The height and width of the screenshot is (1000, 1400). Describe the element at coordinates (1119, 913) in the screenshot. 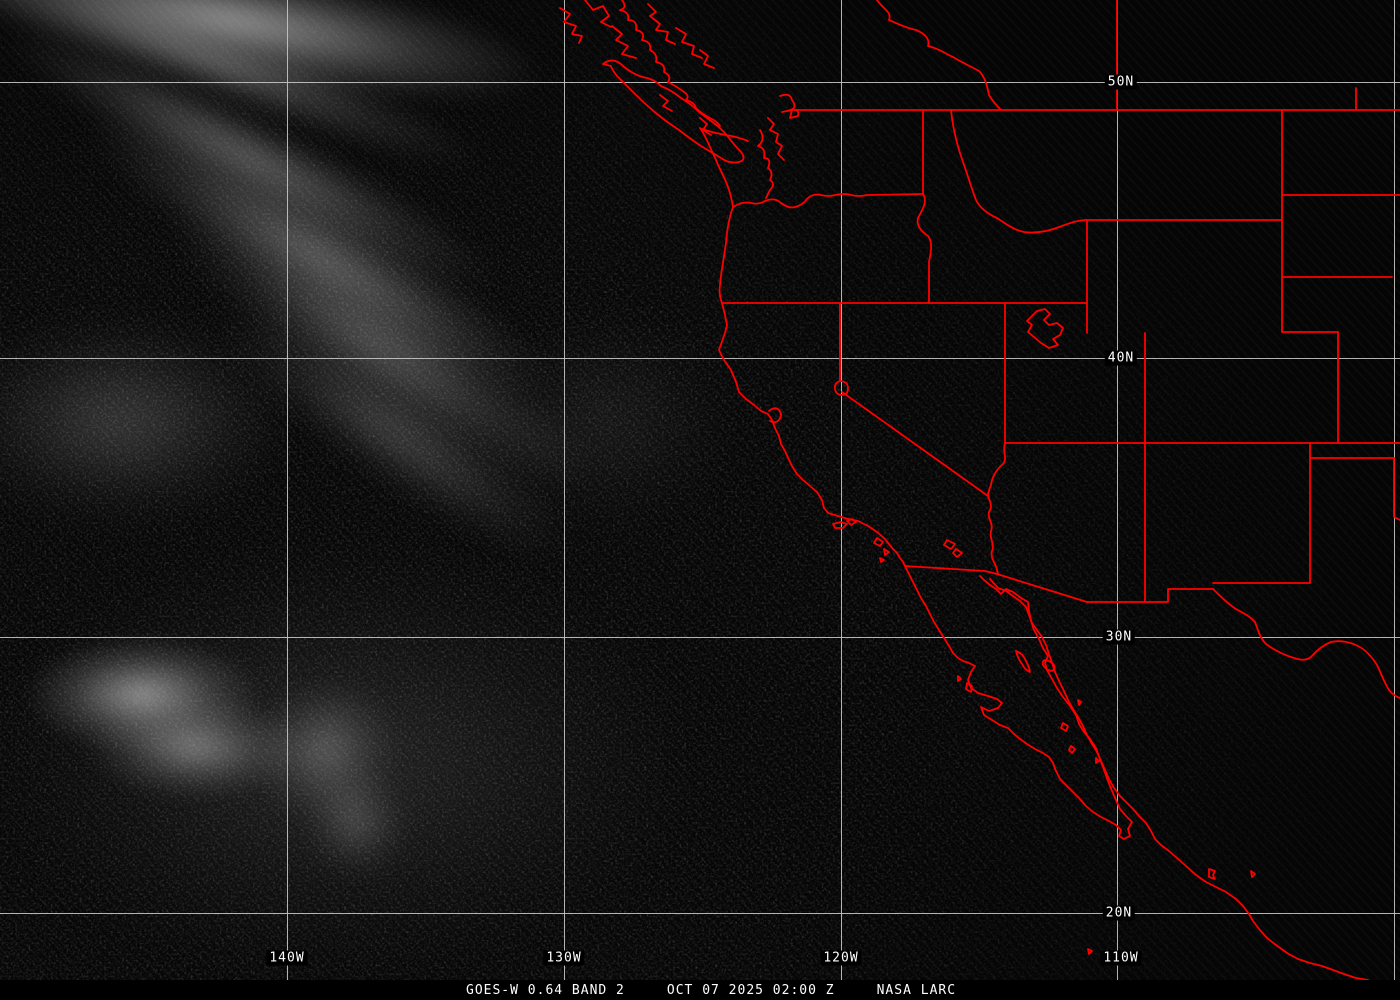

I see `label-20n: 20N` at that location.